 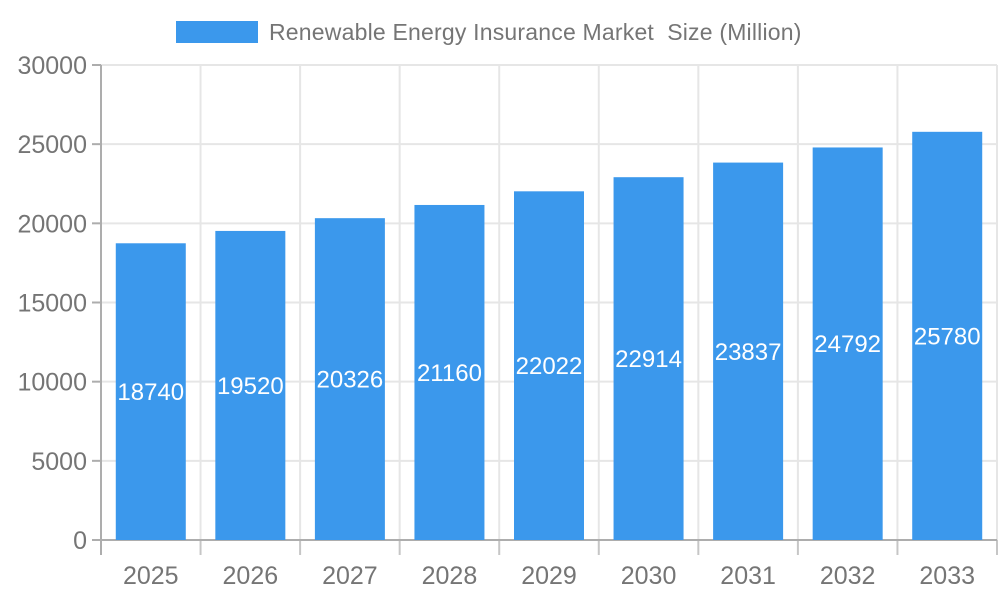 I want to click on y-axis-label: 5000, so click(x=59, y=462).